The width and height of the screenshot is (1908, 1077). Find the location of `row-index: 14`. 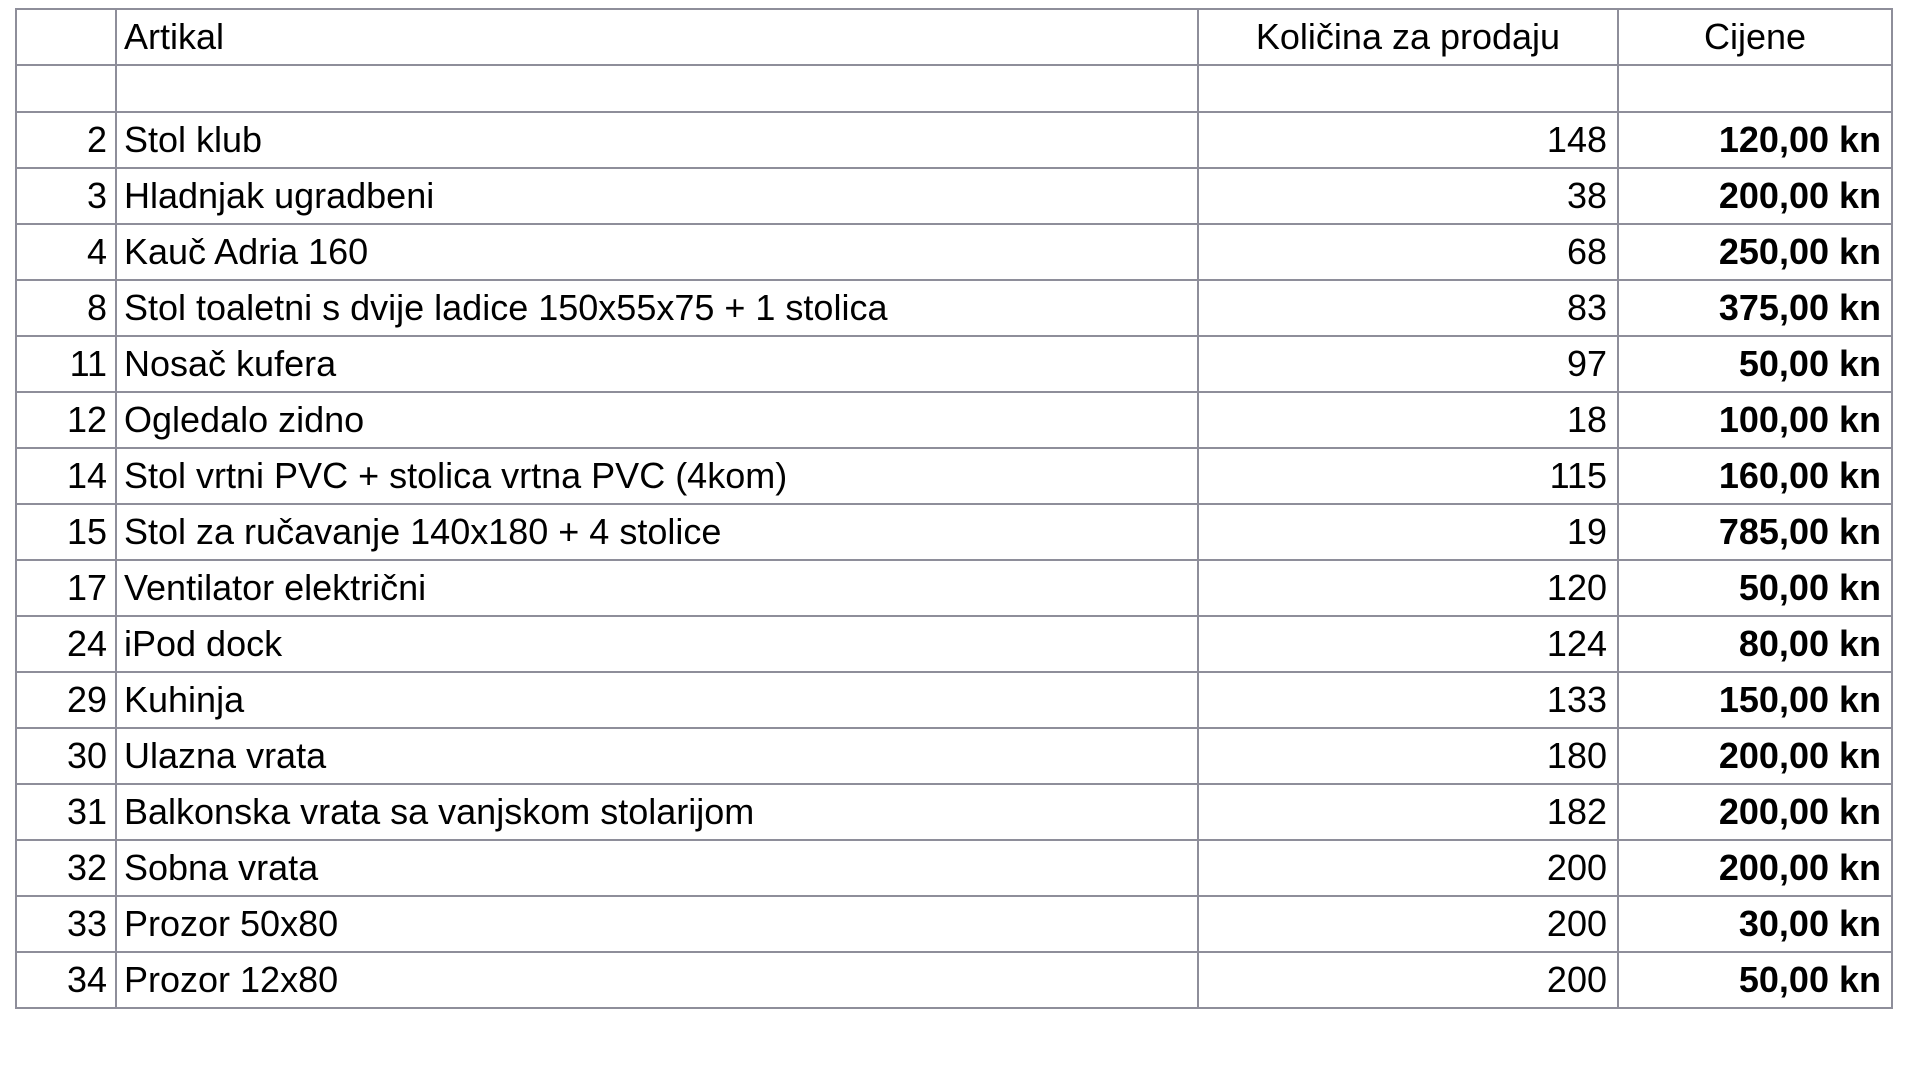

row-index: 14 is located at coordinates (66, 476).